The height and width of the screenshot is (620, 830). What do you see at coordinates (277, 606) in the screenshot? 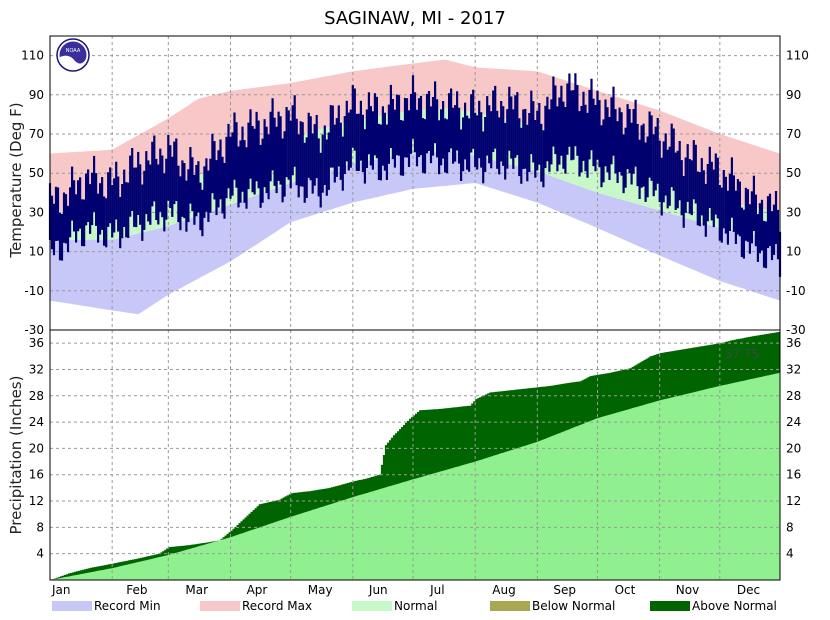
I see `legend-label: Record Max` at bounding box center [277, 606].